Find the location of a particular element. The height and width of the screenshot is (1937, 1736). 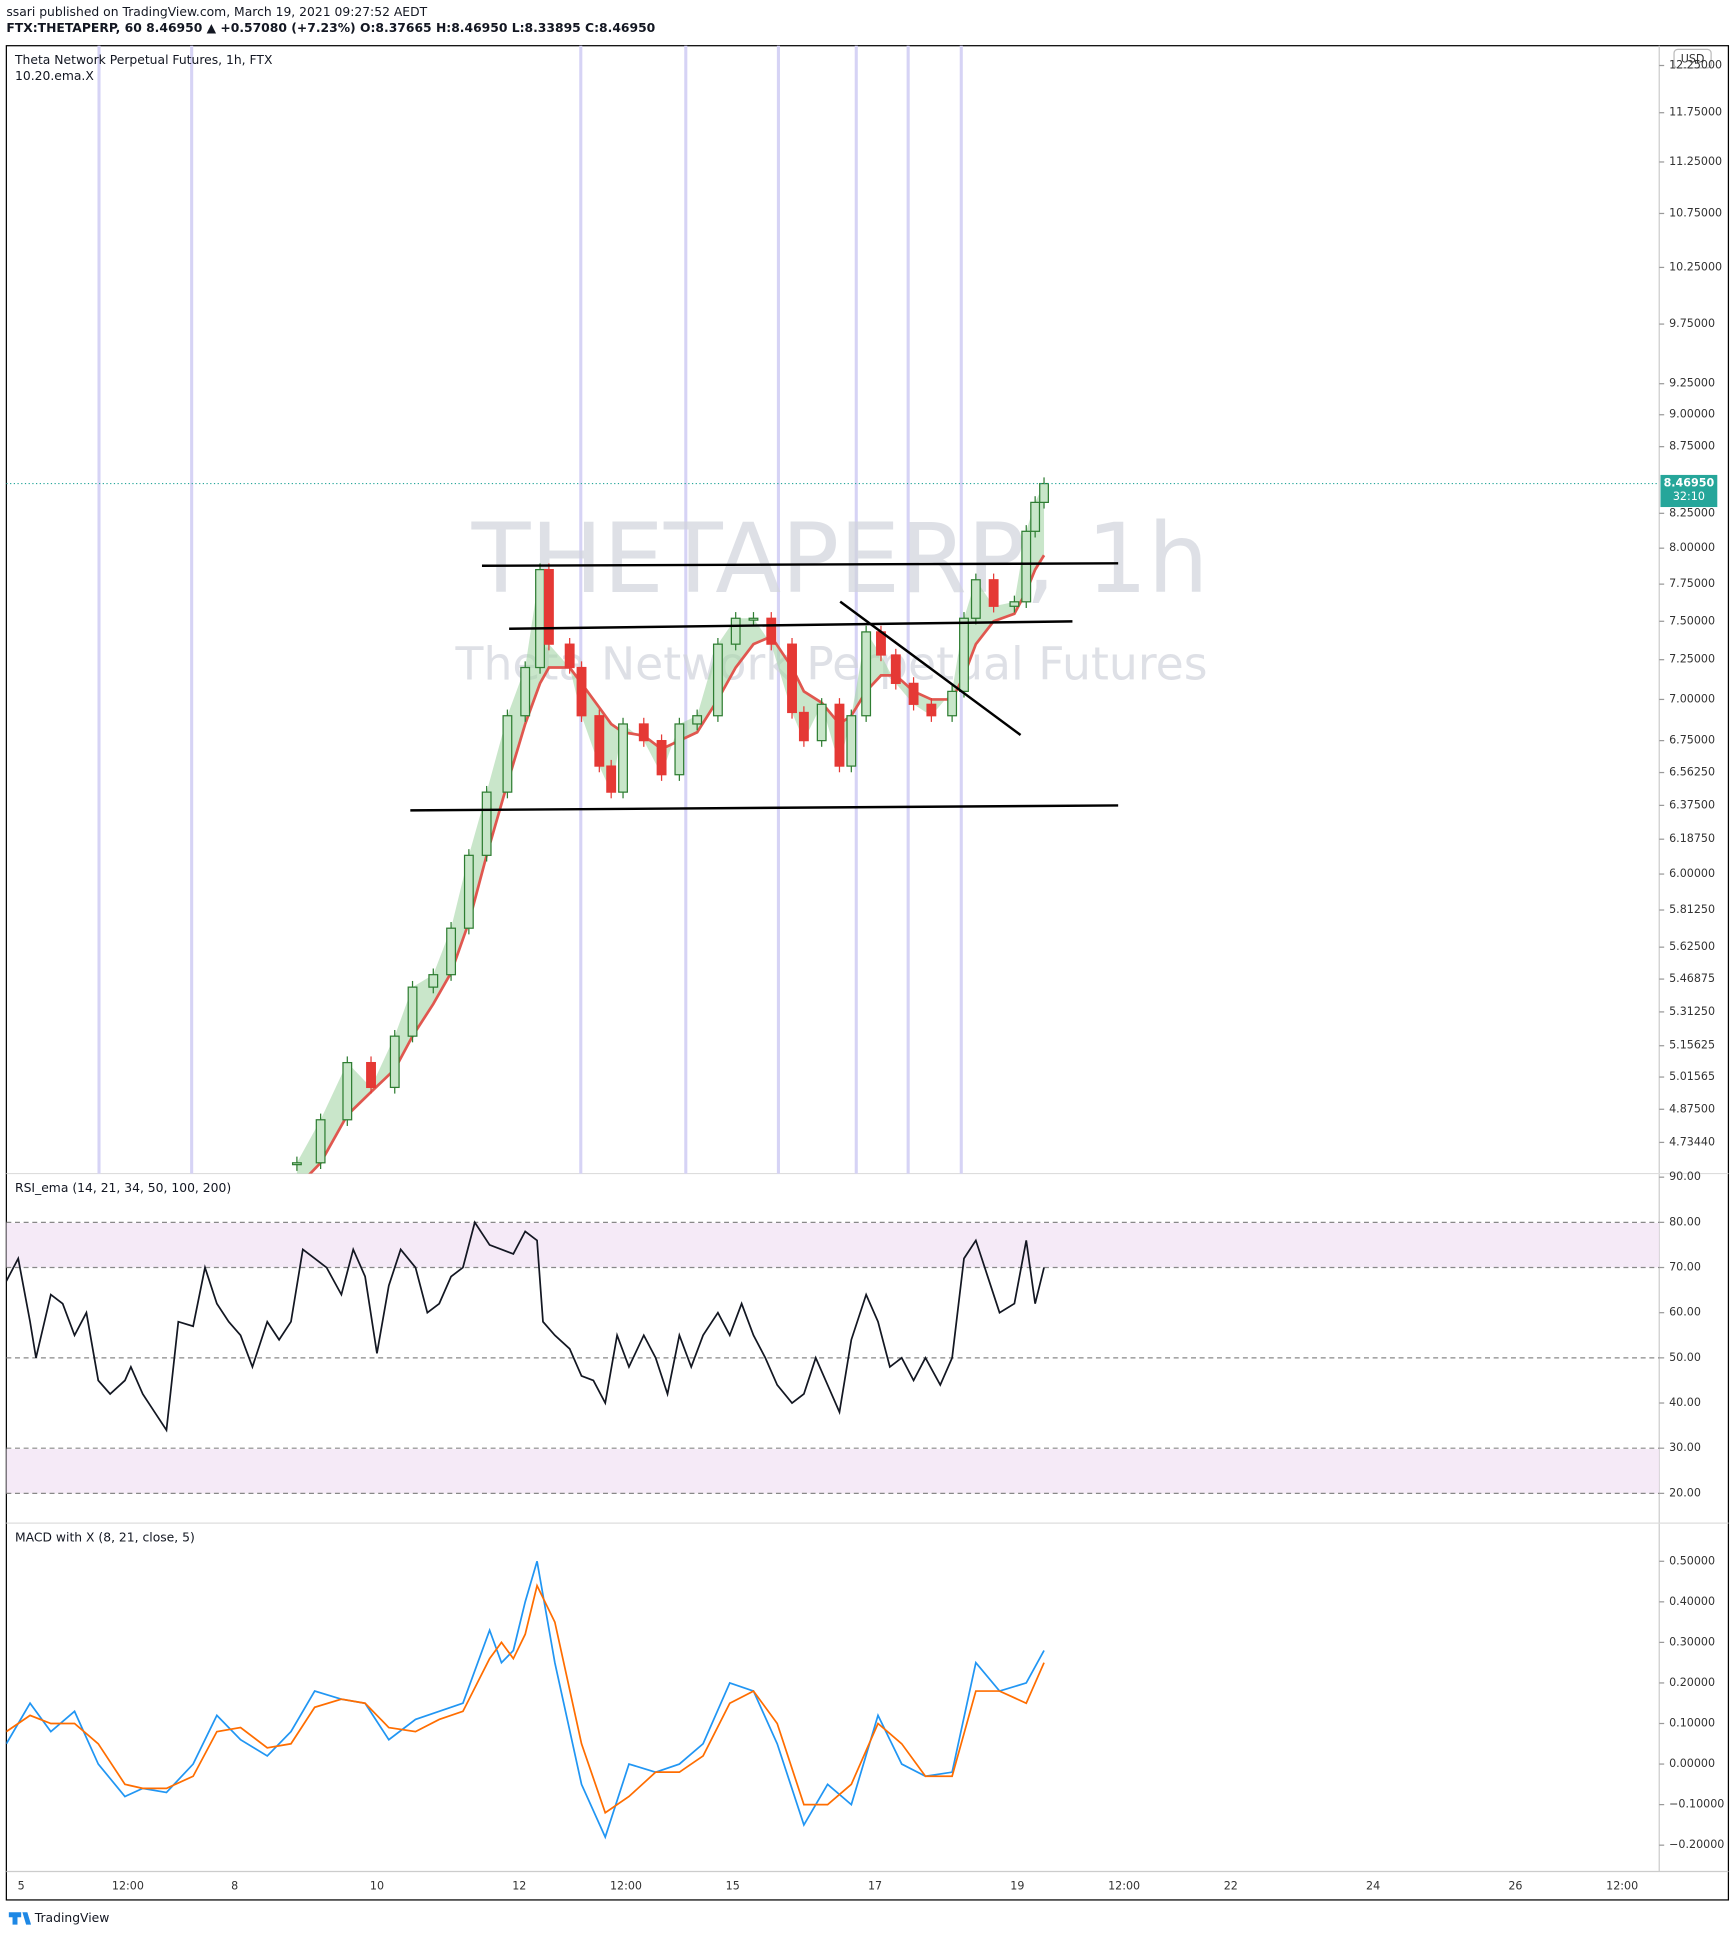

y-tick-label: 5.01565 is located at coordinates (1692, 1076).